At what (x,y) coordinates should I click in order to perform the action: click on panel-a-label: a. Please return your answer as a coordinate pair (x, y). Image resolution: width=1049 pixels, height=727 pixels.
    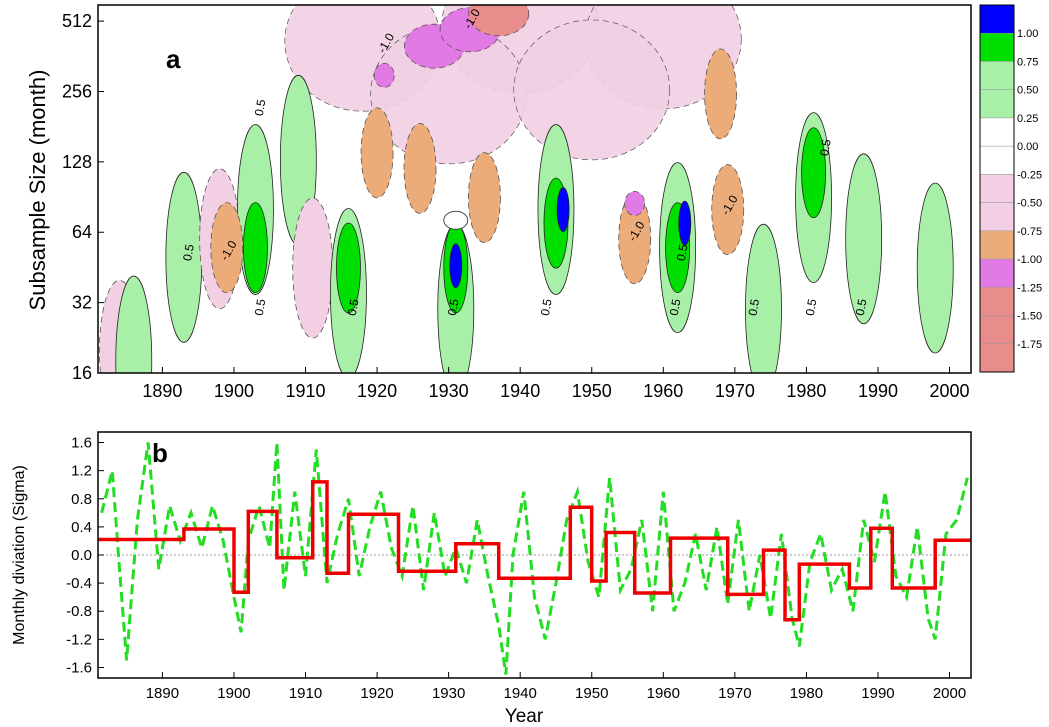
    Looking at the image, I should click on (173, 59).